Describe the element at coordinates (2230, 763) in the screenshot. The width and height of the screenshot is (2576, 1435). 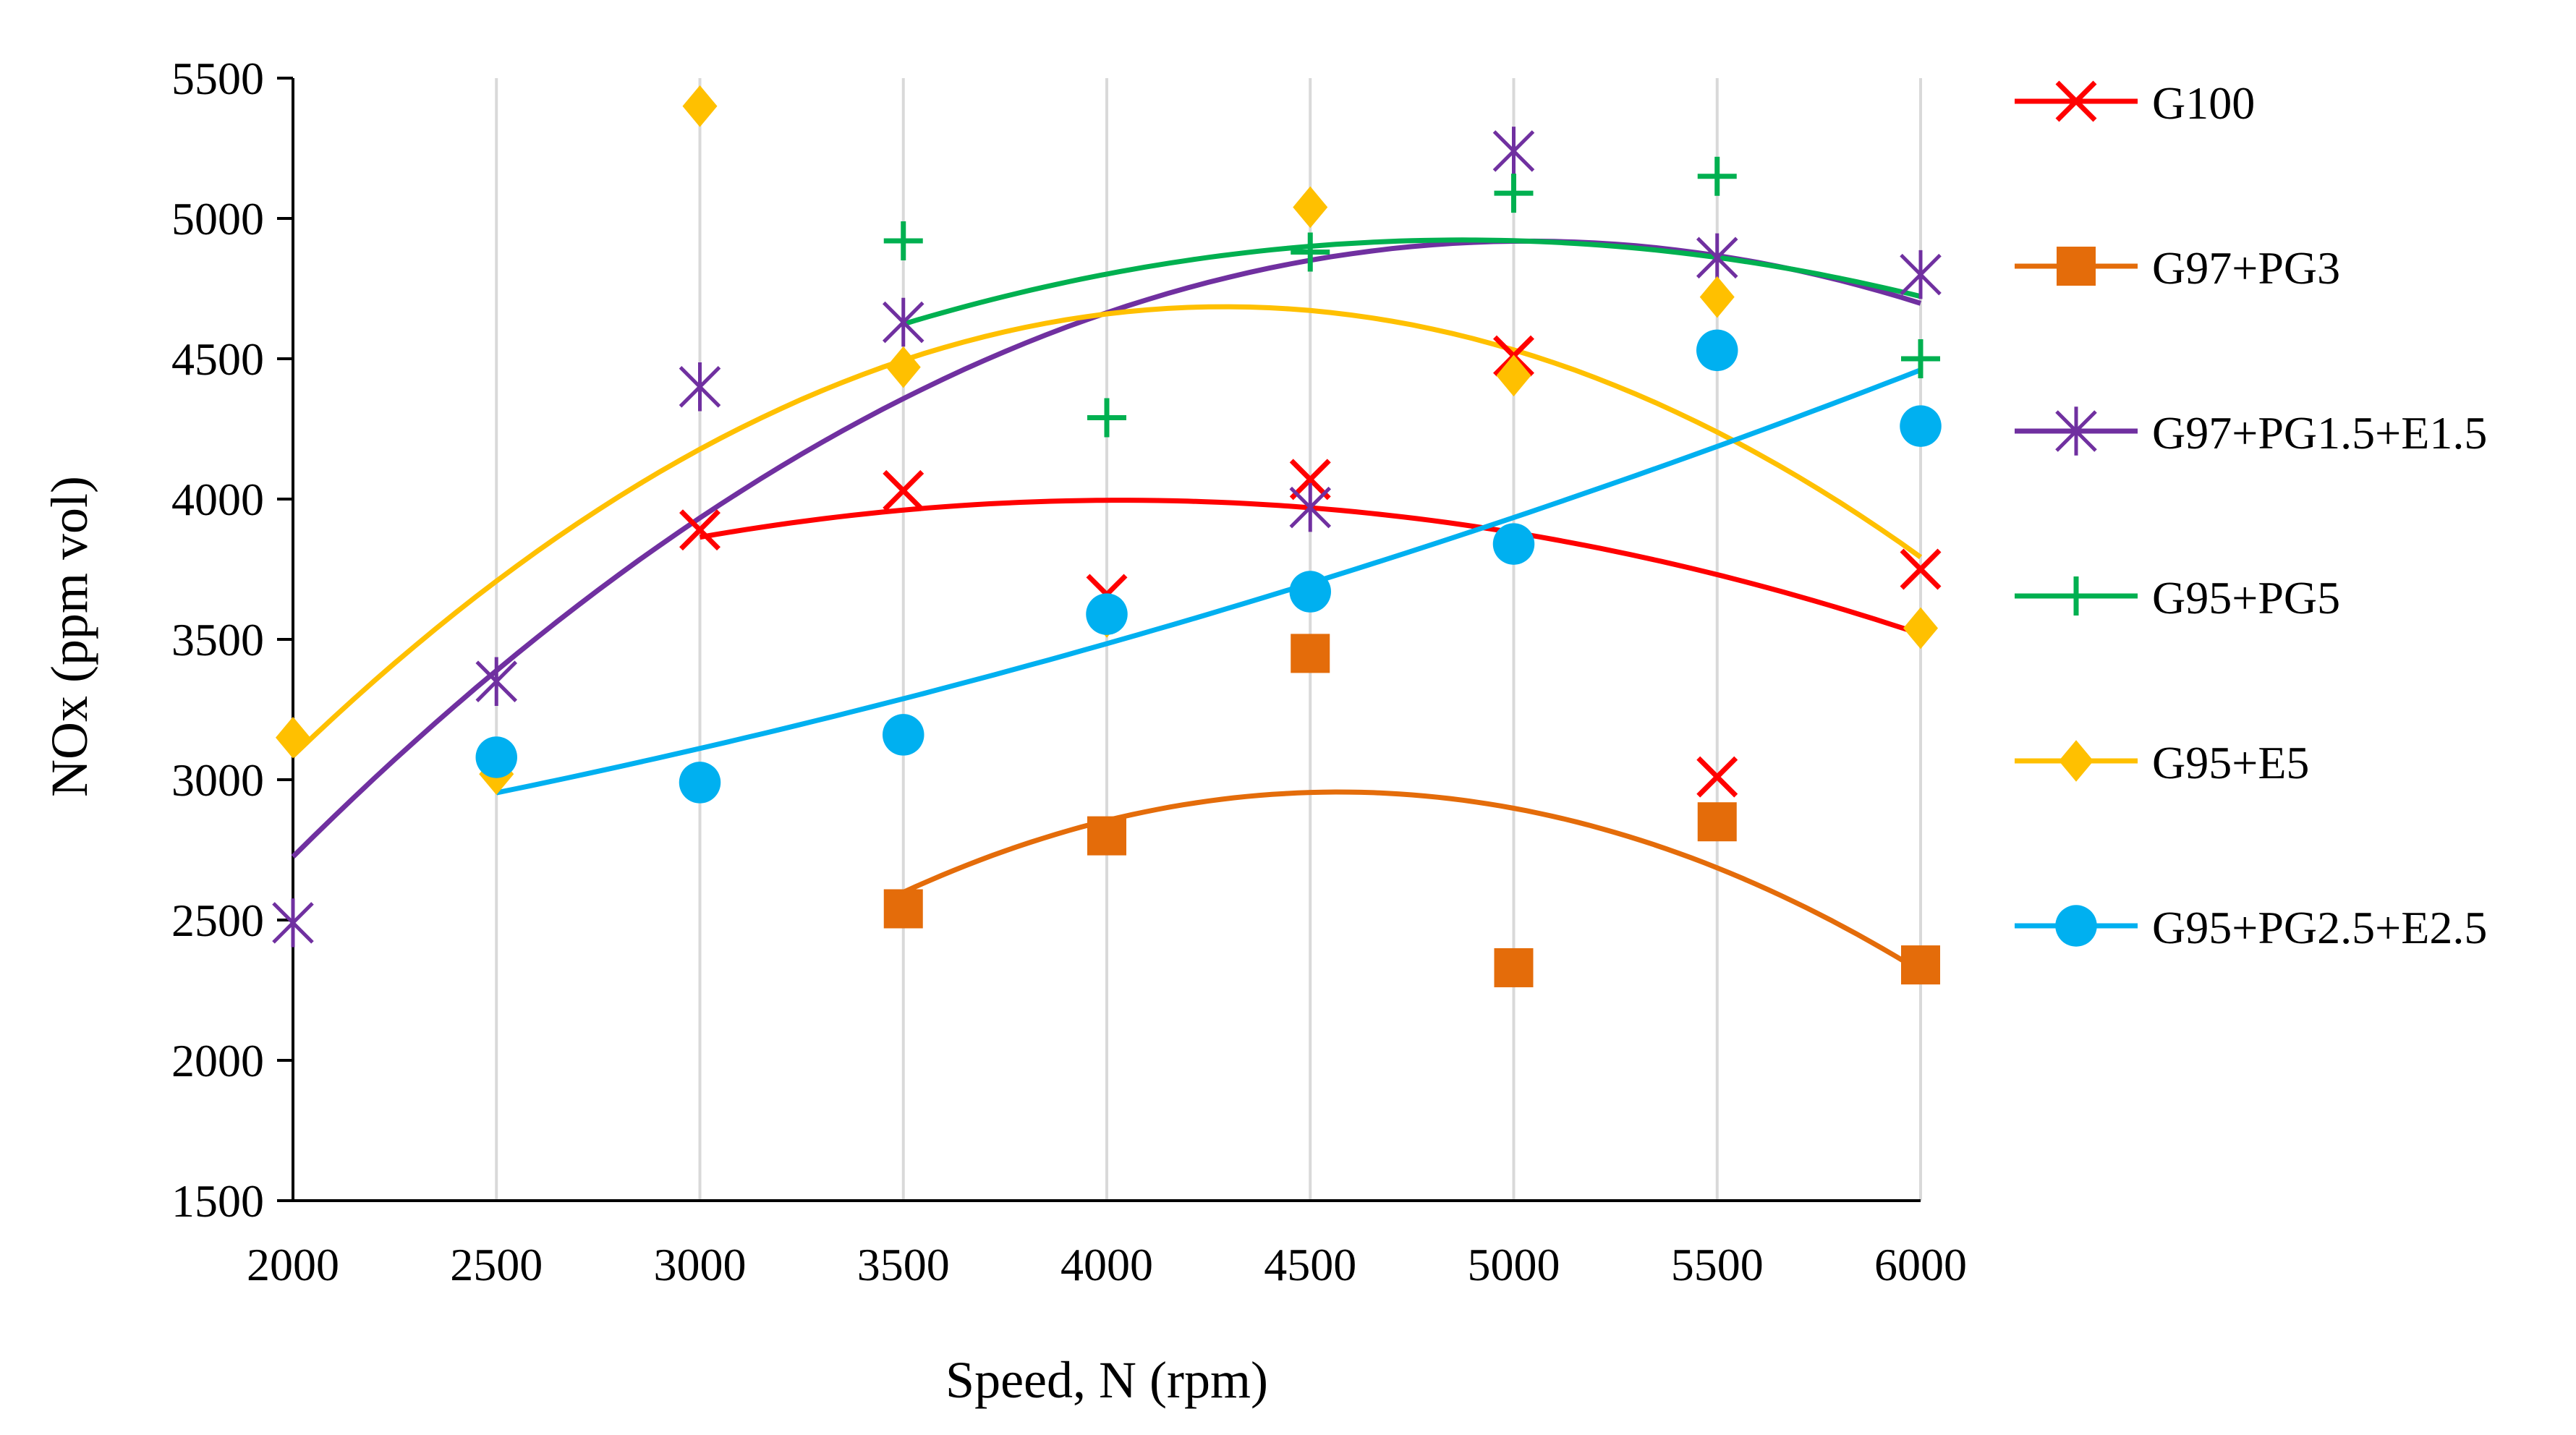
I see `legend-label: G95+E5` at that location.